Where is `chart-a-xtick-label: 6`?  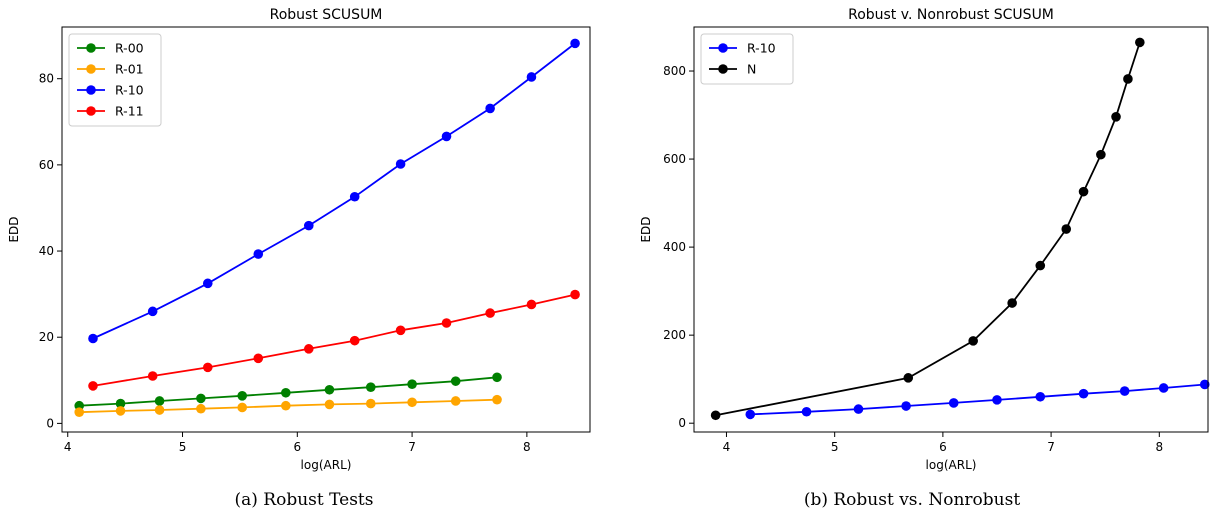 chart-a-xtick-label: 6 is located at coordinates (297, 447).